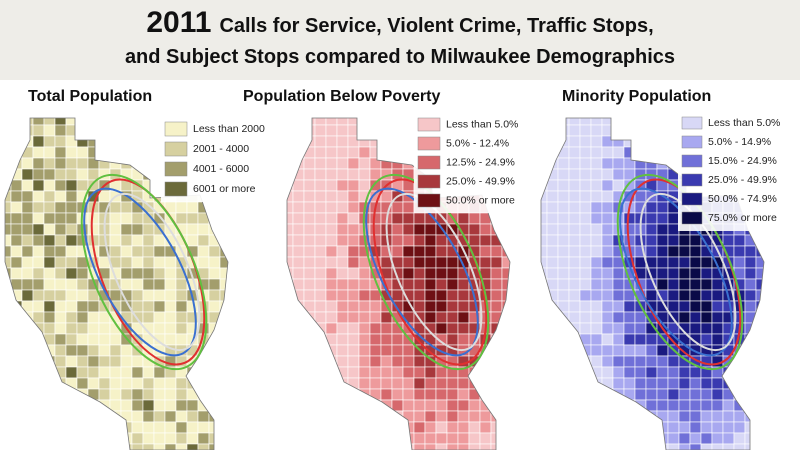 The image size is (800, 450). Describe the element at coordinates (144, 272) in the screenshot. I see `hotspot-ellipse` at that location.